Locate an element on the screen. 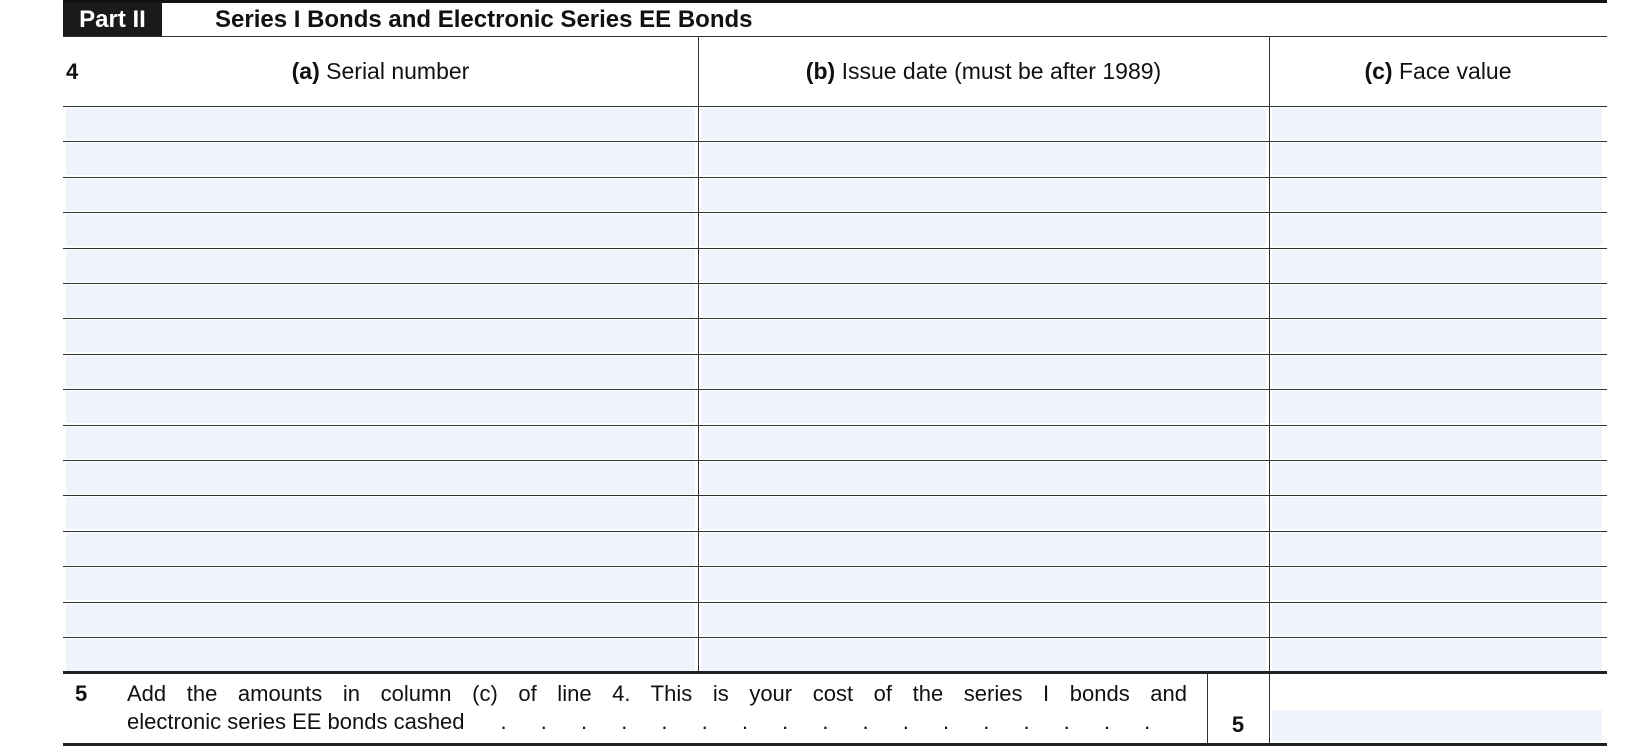 The width and height of the screenshot is (1636, 746). line-5-box-divider is located at coordinates (1207, 708).